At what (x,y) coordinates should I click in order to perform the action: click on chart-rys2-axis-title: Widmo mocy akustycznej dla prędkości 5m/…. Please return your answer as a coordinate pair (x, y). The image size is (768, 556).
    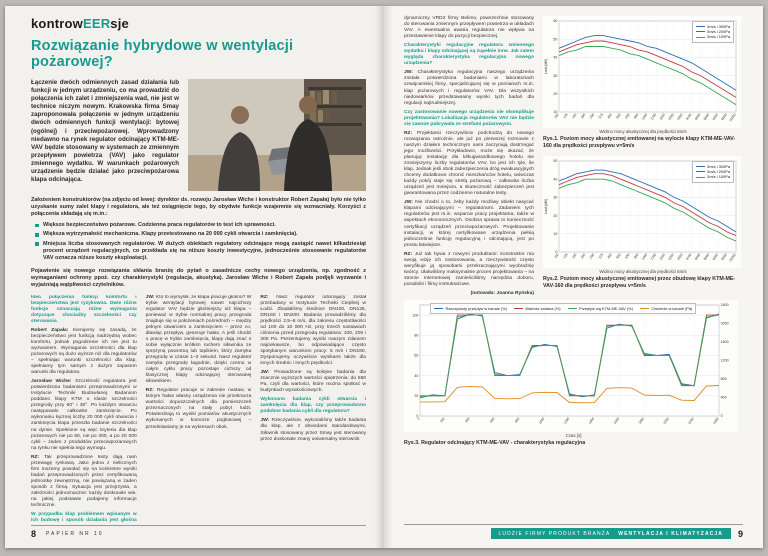
    Looking at the image, I should click on (643, 271).